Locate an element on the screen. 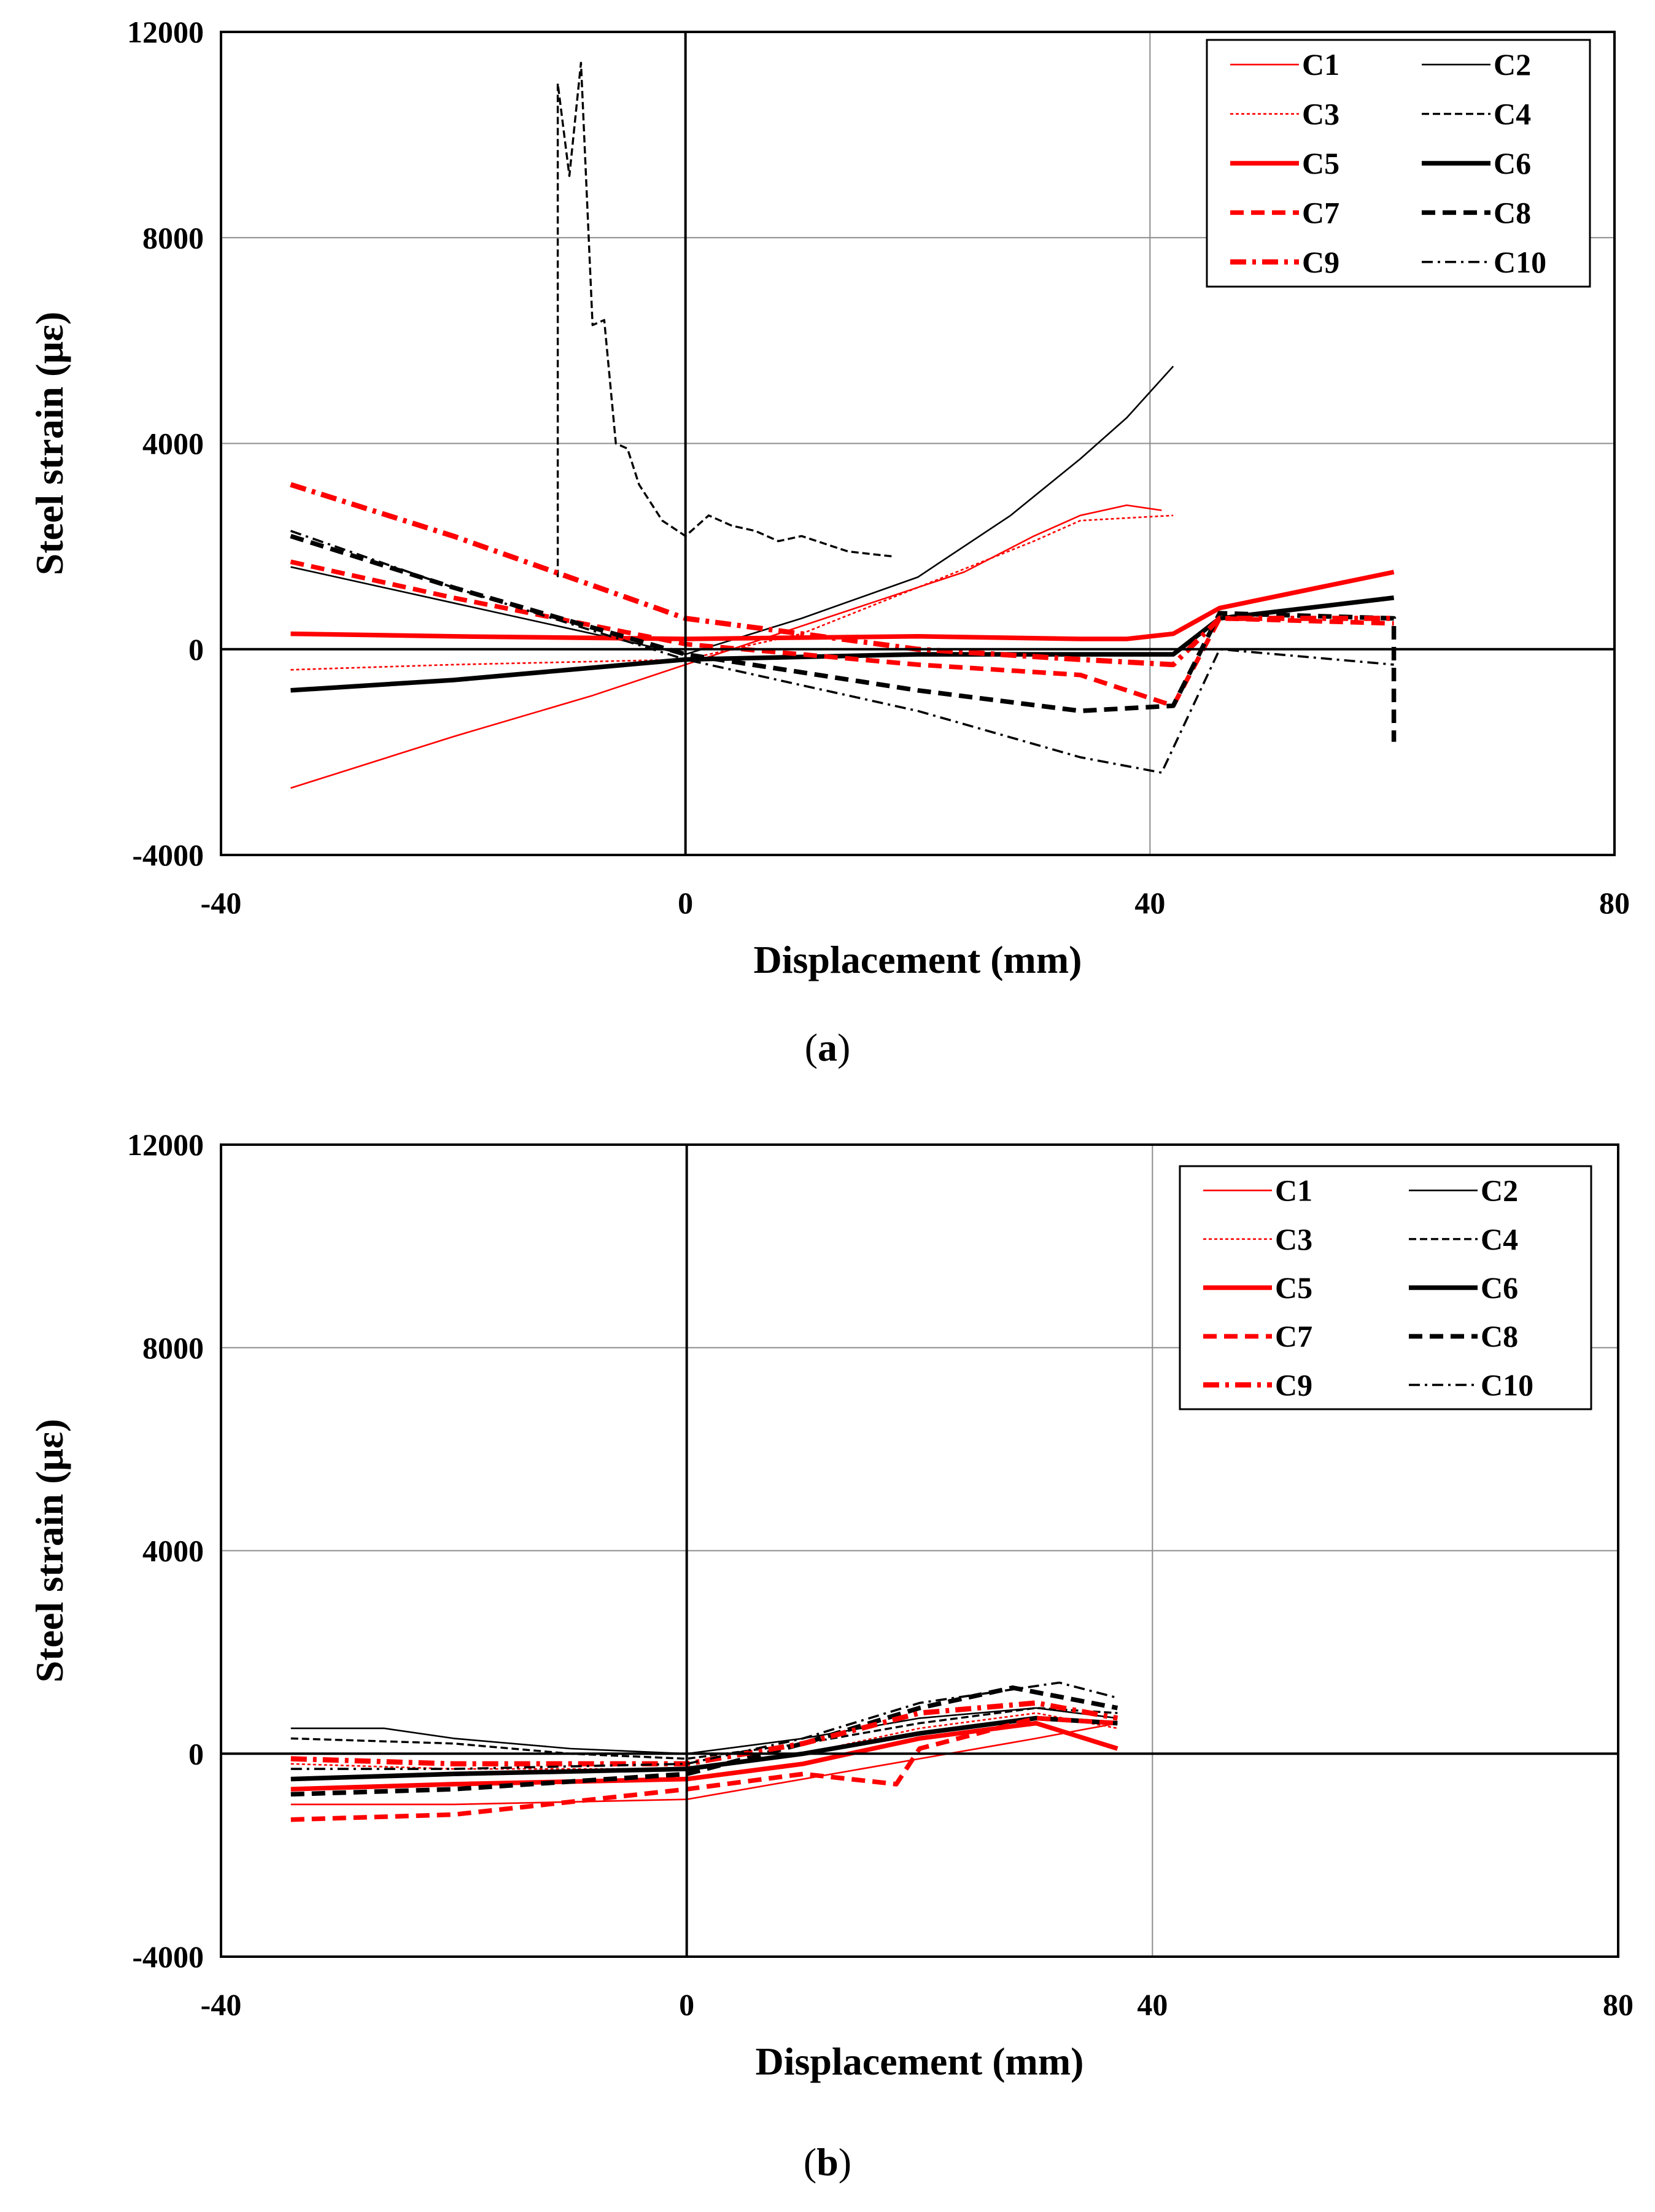 The height and width of the screenshot is (2212, 1655). series-line-c2 is located at coordinates (732, 510).